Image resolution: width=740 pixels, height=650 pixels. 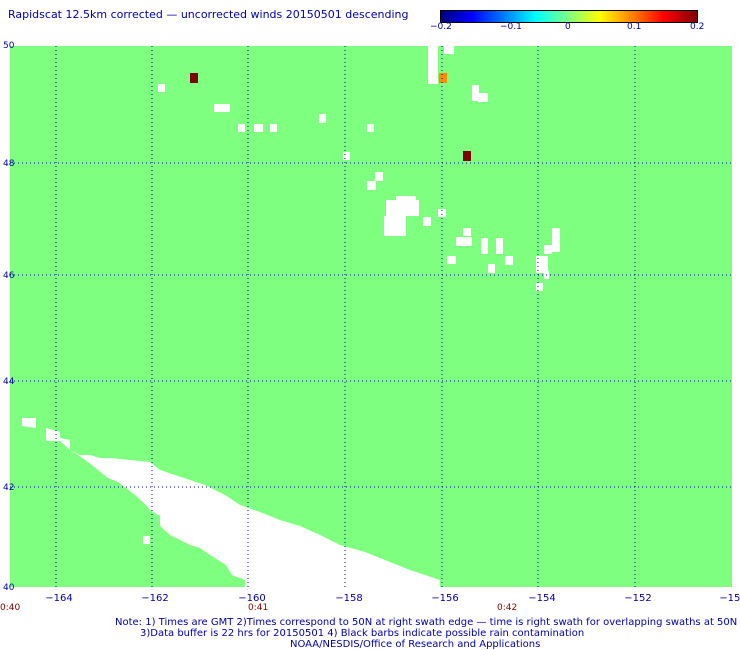 I want to click on time-labels: 0:40 0:41 0:42, so click(x=258, y=608).